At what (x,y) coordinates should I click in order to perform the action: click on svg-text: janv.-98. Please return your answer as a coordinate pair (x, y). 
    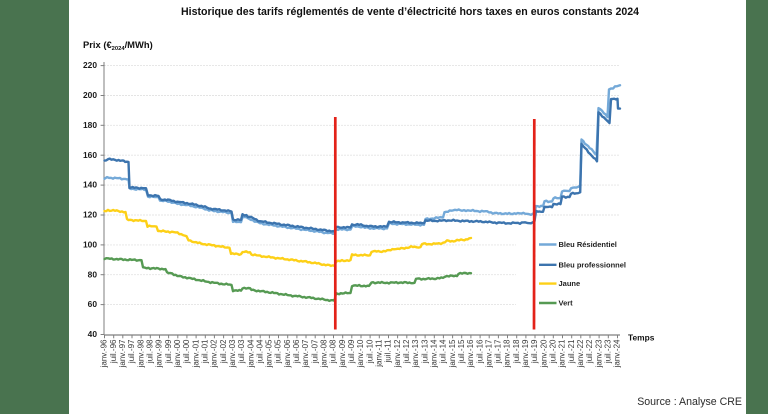
    Looking at the image, I should click on (140, 353).